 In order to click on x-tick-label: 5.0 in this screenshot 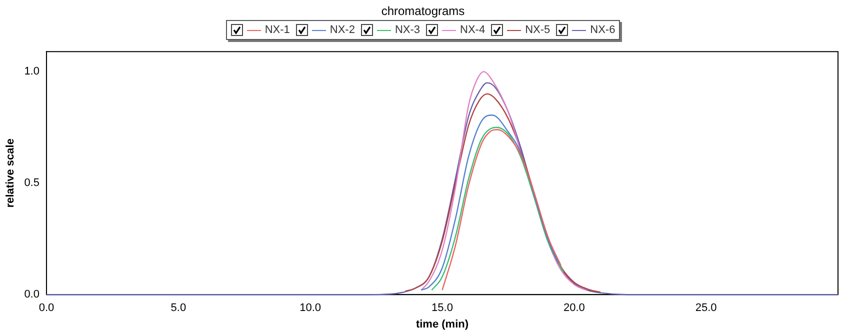, I will do `click(178, 308)`.